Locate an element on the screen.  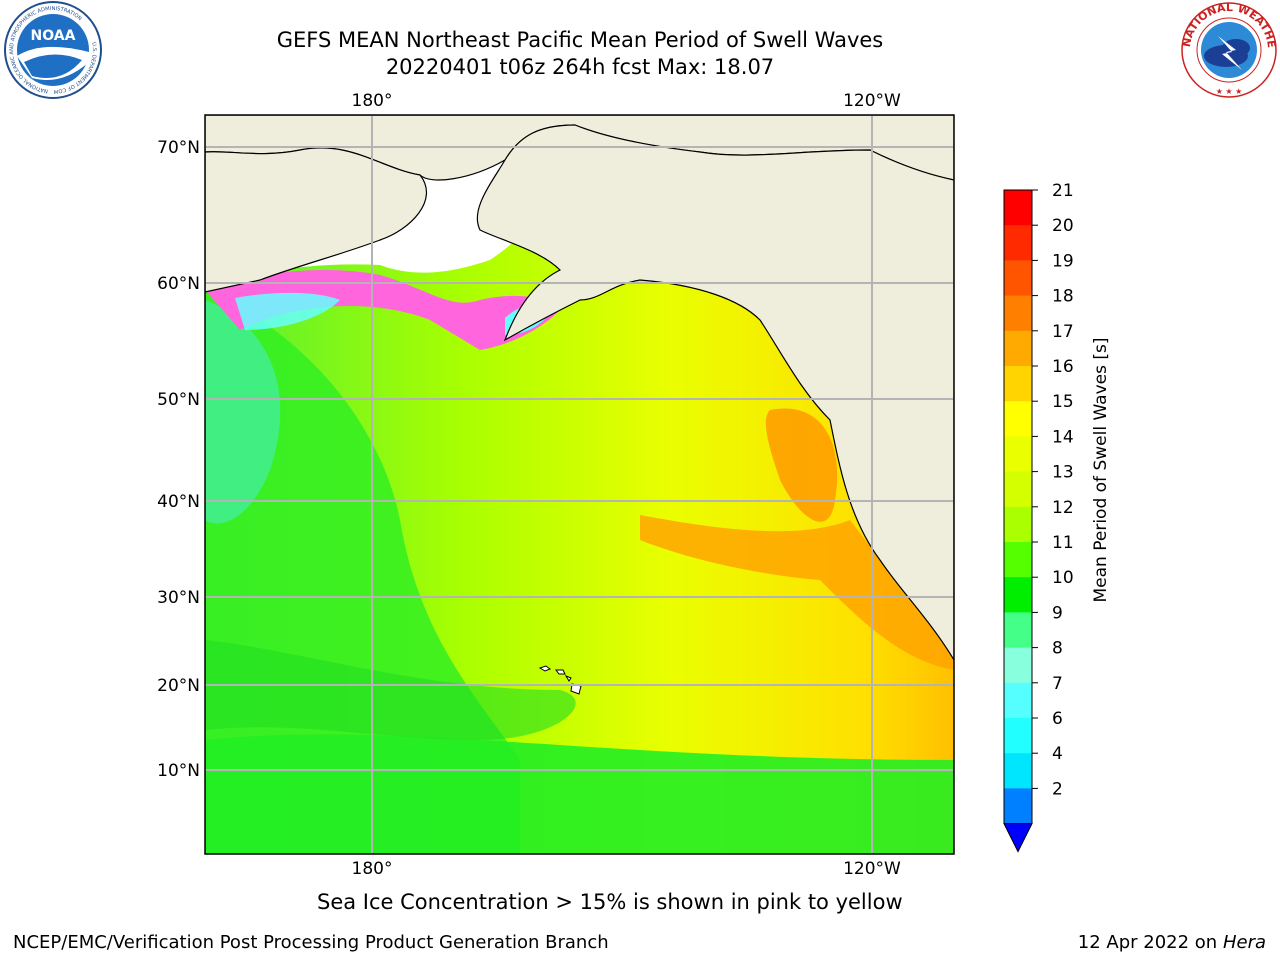
colorbar-tick-label: 19 is located at coordinates (1063, 261).